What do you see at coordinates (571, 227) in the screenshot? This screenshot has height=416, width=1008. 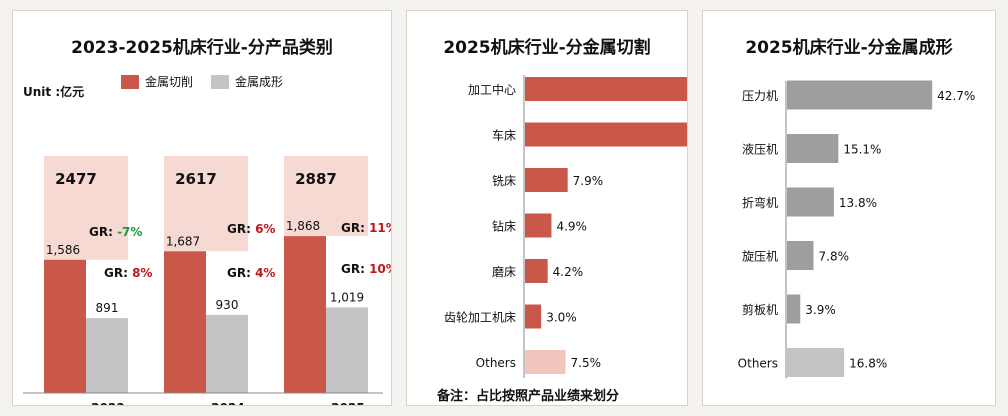 I see `value-label: 4.9%` at bounding box center [571, 227].